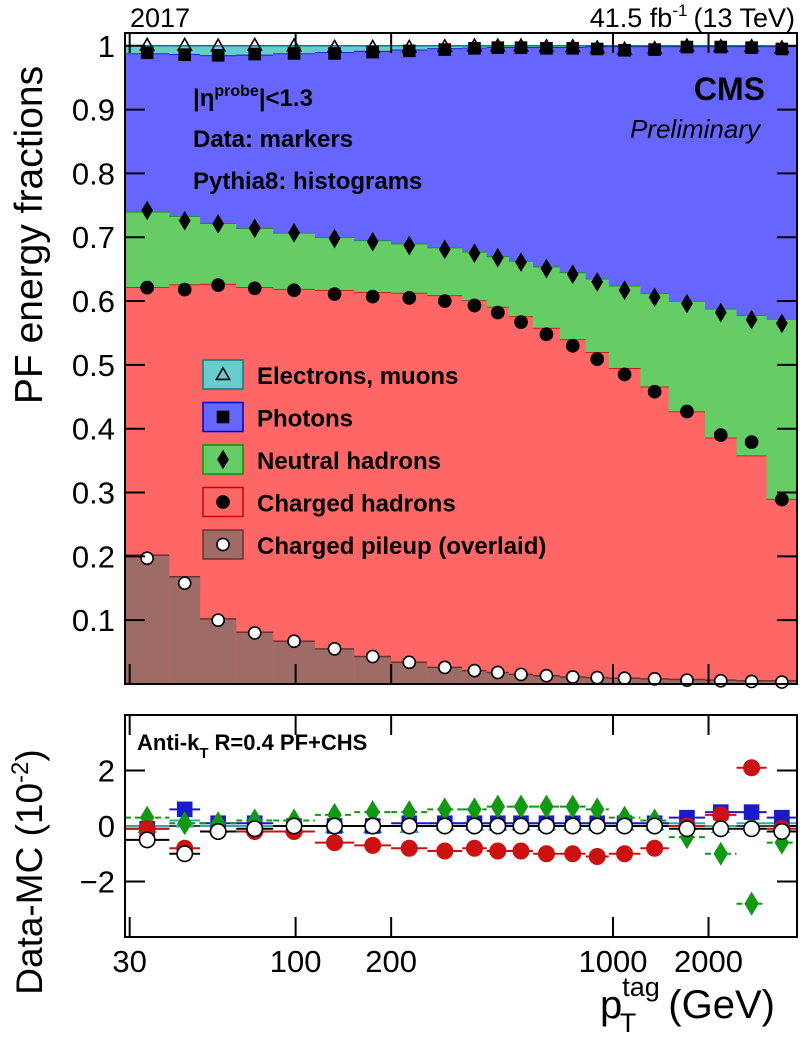  I want to click on y-tick-label: 0.4, so click(93, 429).